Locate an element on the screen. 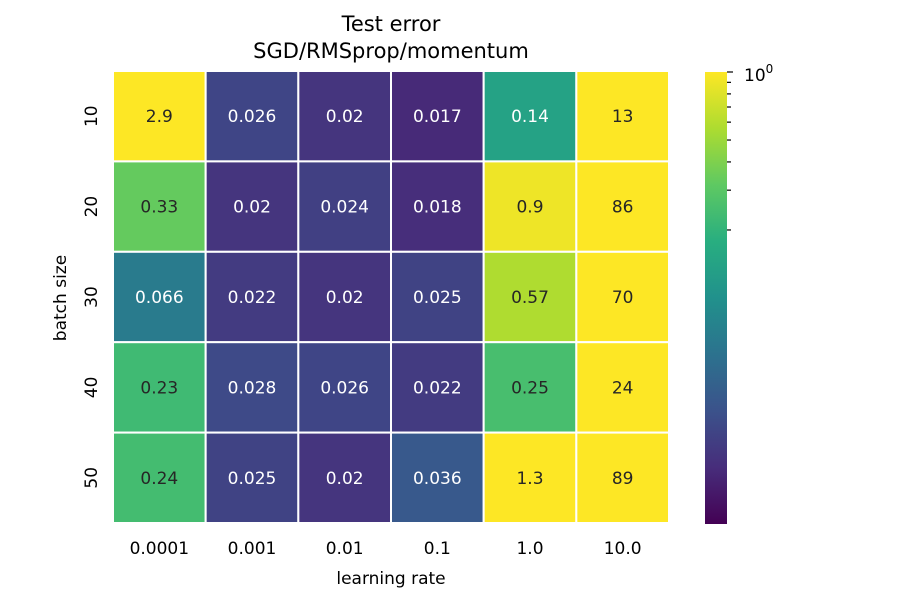 The width and height of the screenshot is (900, 600). y-tick-label: 40 is located at coordinates (92, 388).